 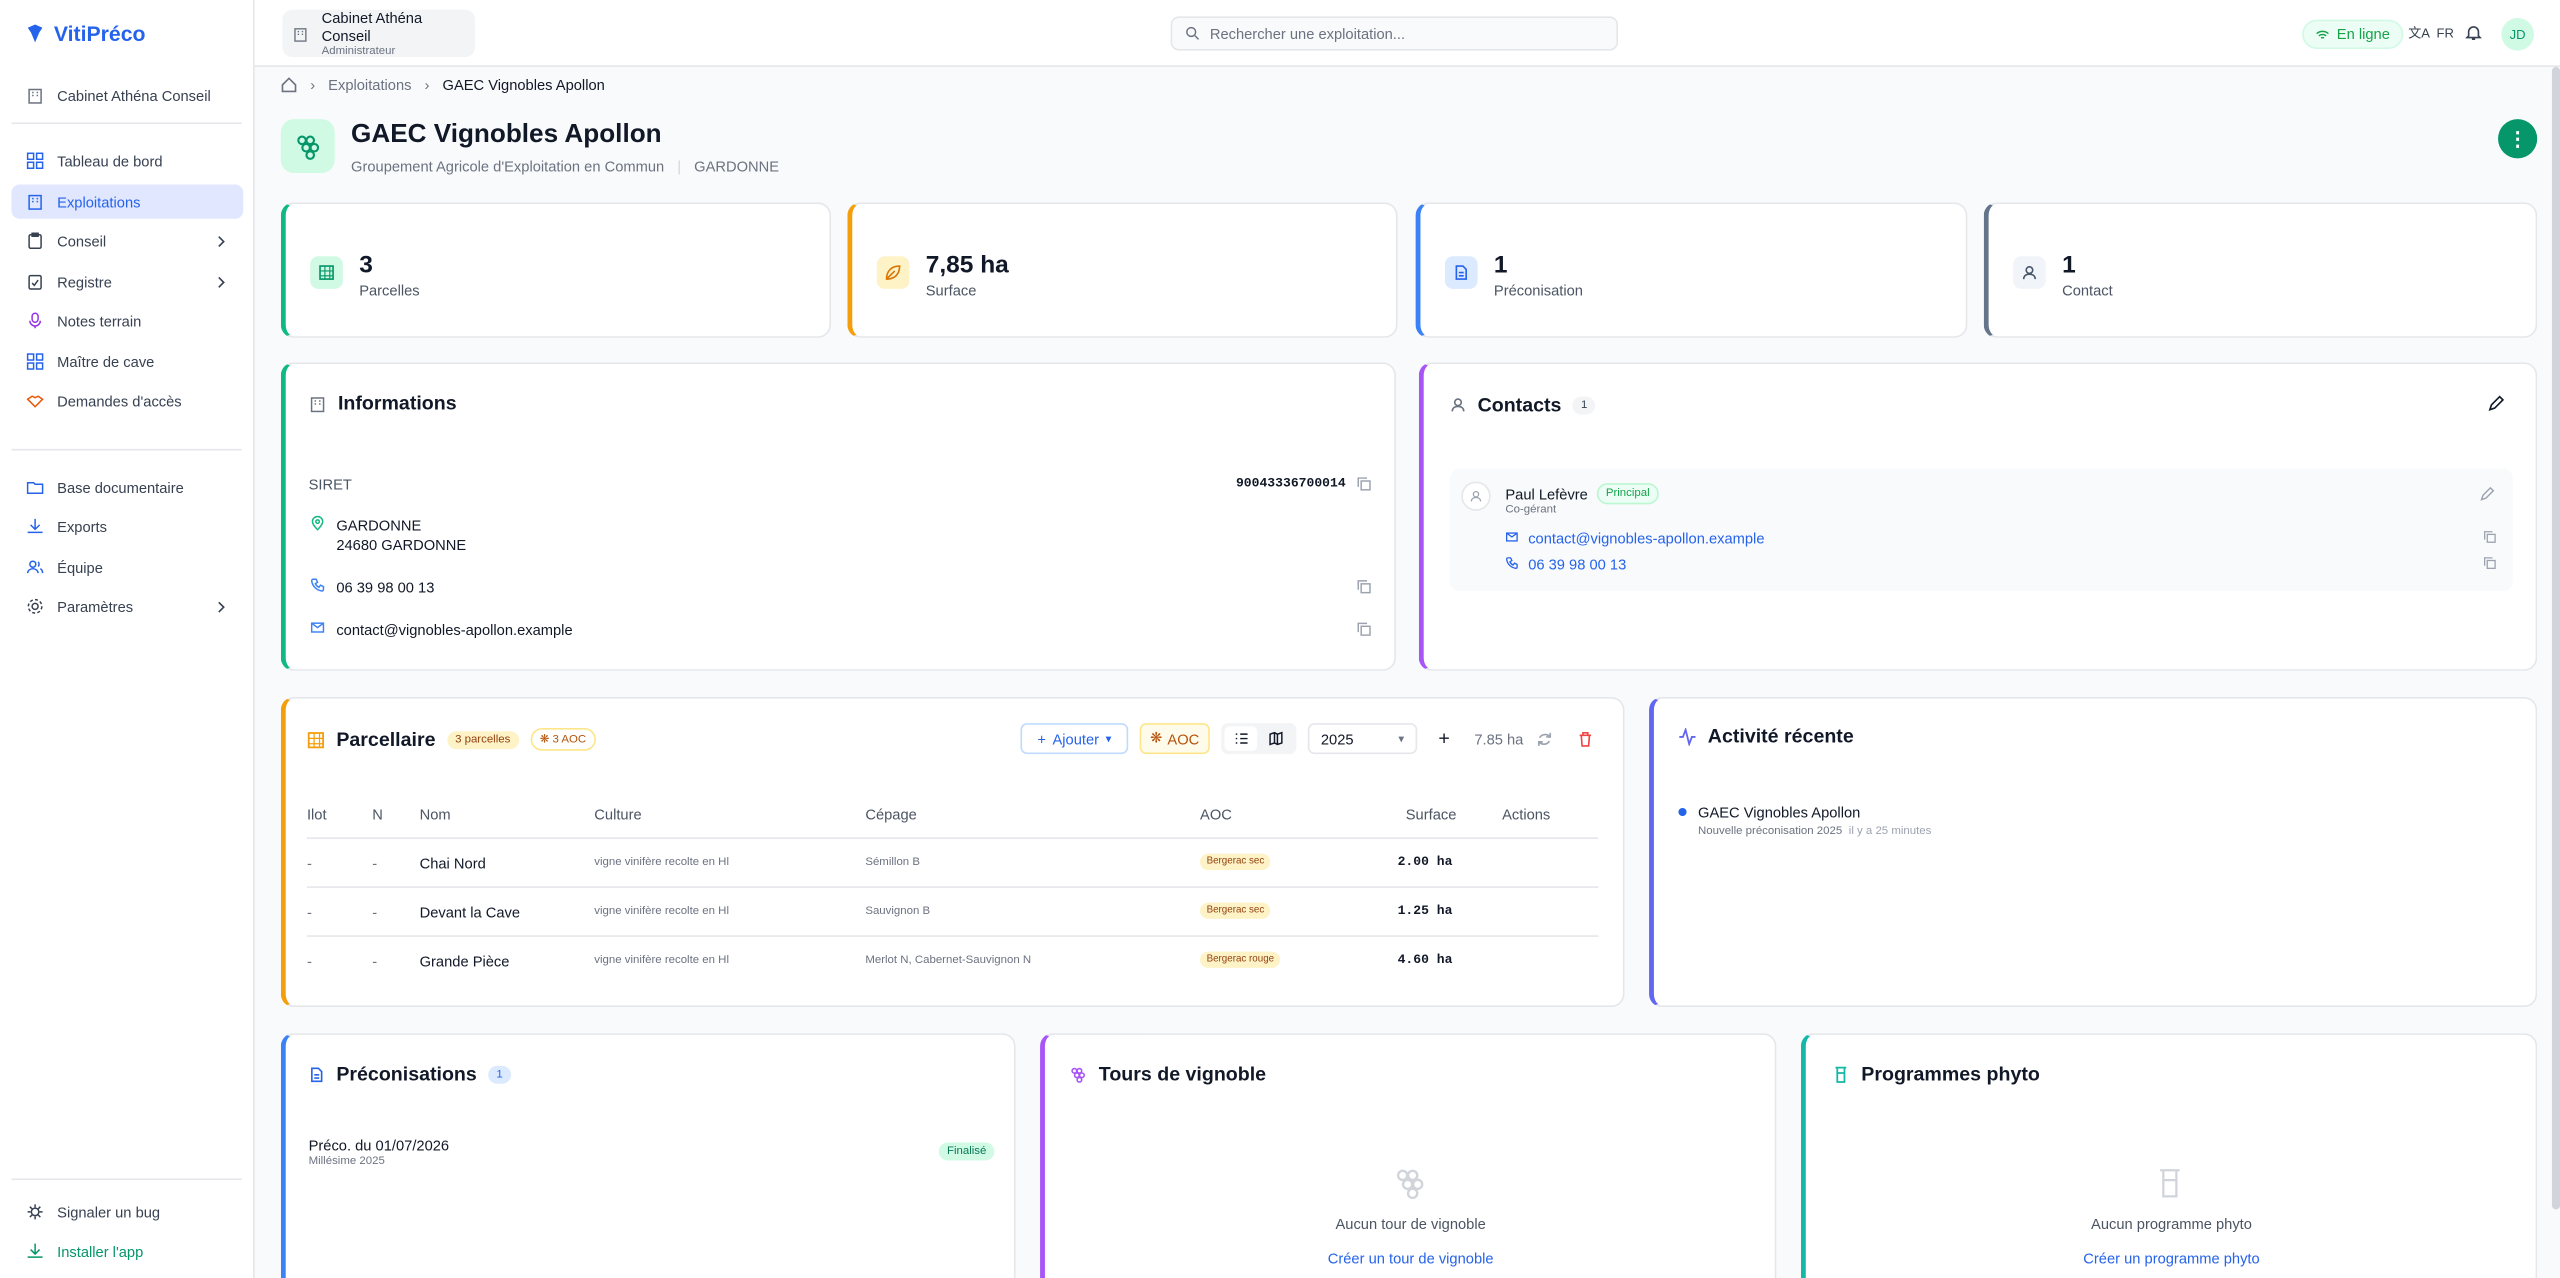 I want to click on list-view-button, so click(x=1241, y=738).